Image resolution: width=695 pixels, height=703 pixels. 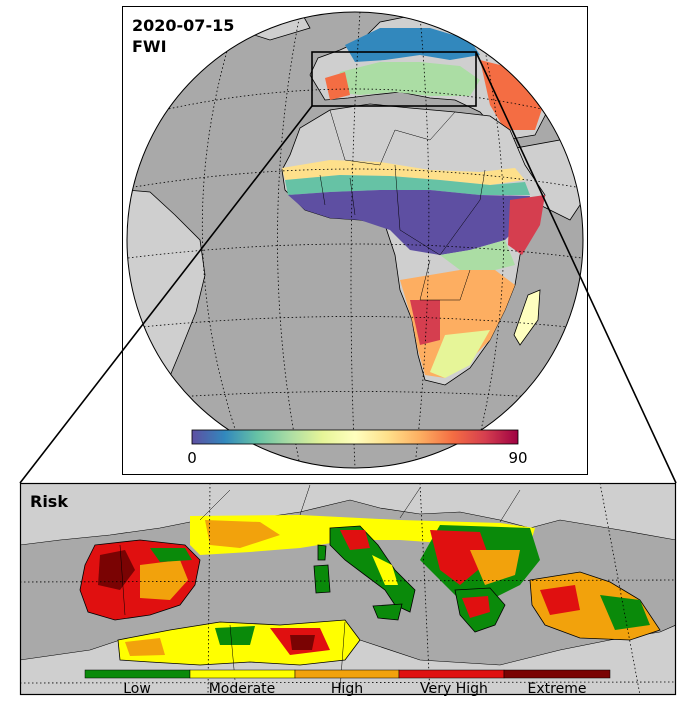 What do you see at coordinates (451, 674) in the screenshot?
I see `legend-swatch-very-high` at bounding box center [451, 674].